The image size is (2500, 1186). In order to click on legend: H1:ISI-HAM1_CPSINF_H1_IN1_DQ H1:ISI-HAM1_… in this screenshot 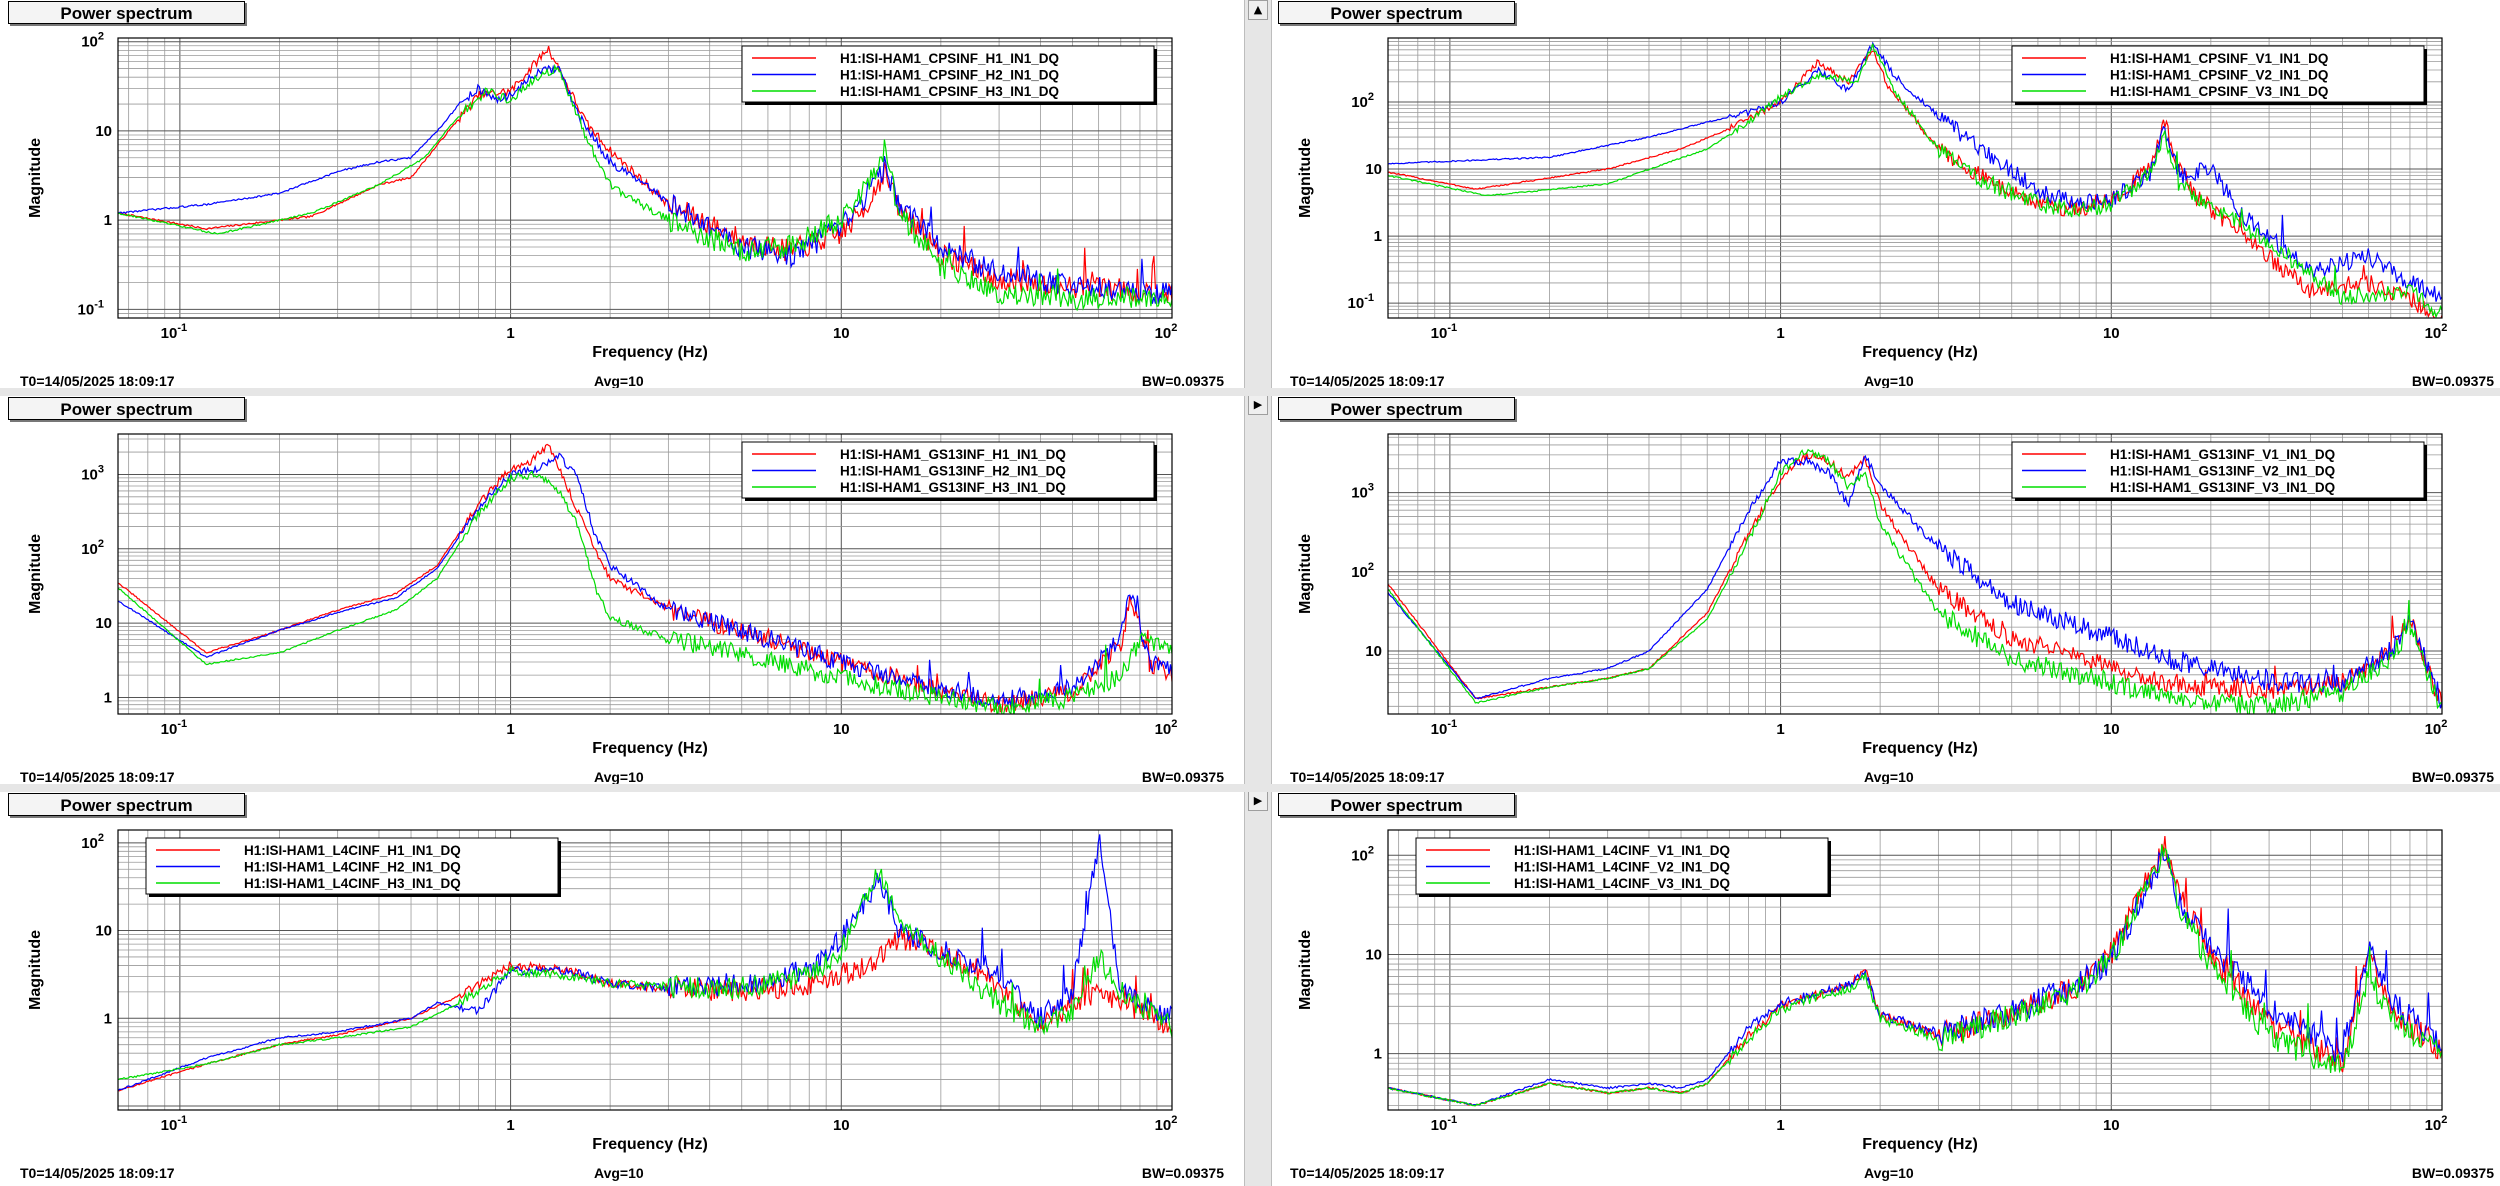, I will do `click(949, 75)`.